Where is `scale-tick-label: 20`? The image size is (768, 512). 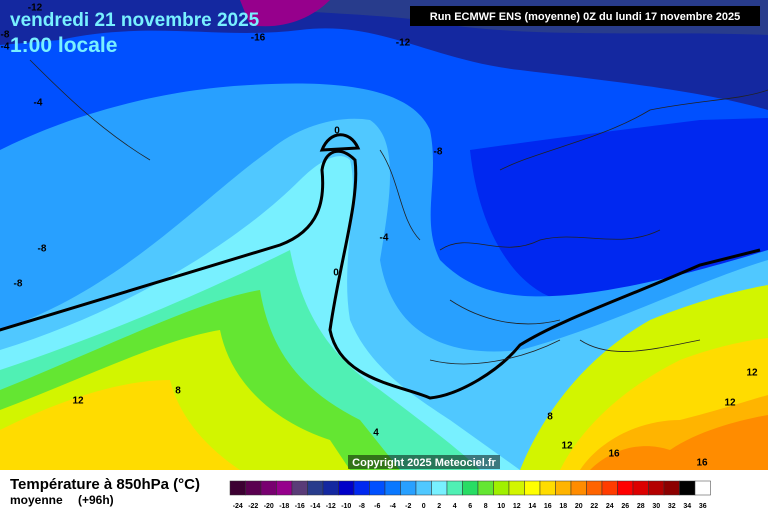
scale-tick-label: 20 is located at coordinates (579, 506).